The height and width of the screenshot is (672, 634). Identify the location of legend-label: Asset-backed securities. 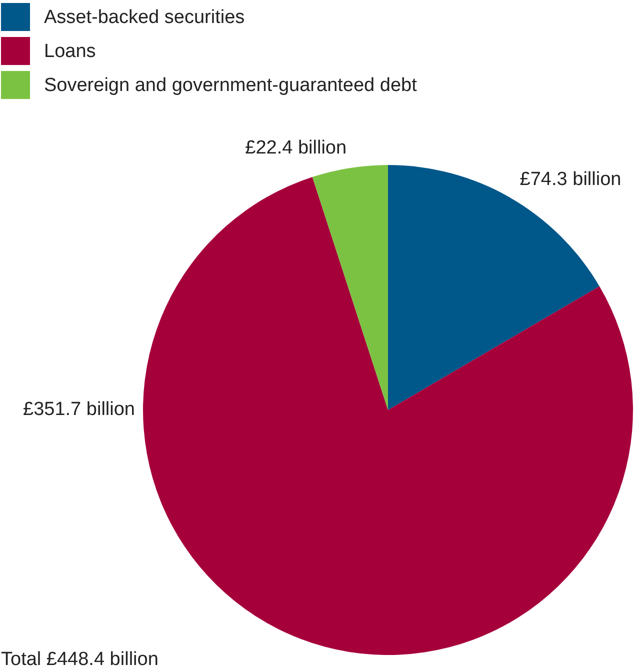
(144, 17).